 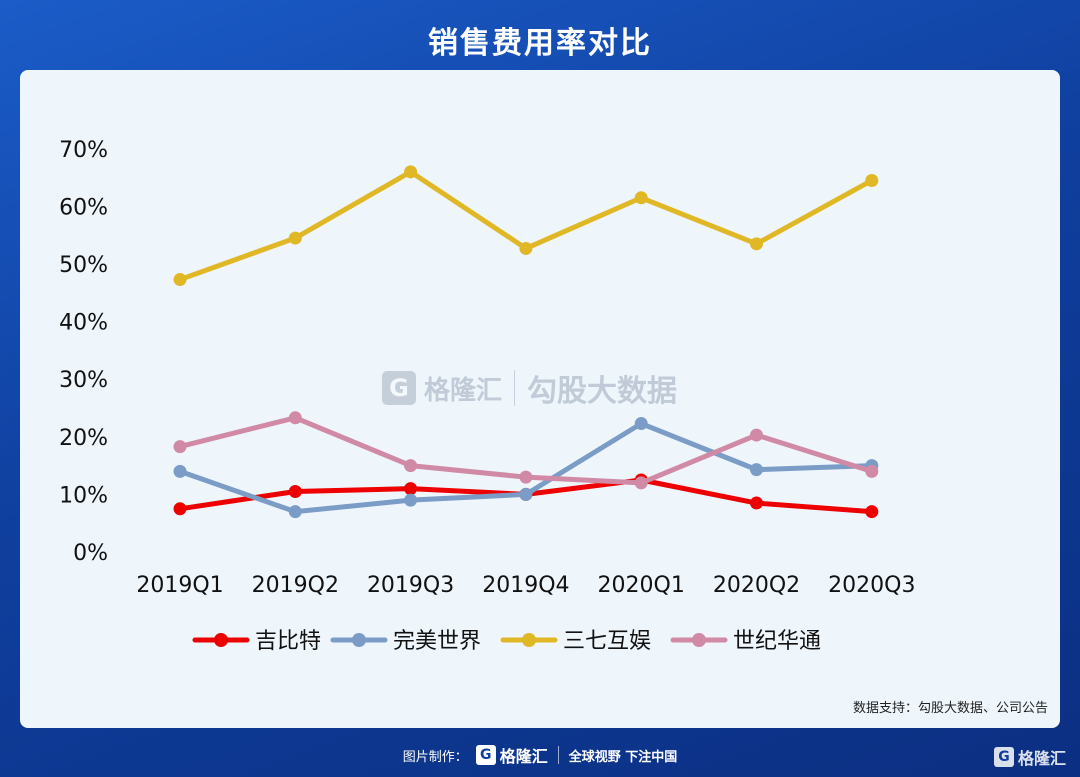 What do you see at coordinates (871, 585) in the screenshot?
I see `x-tick-label: 2020Q3` at bounding box center [871, 585].